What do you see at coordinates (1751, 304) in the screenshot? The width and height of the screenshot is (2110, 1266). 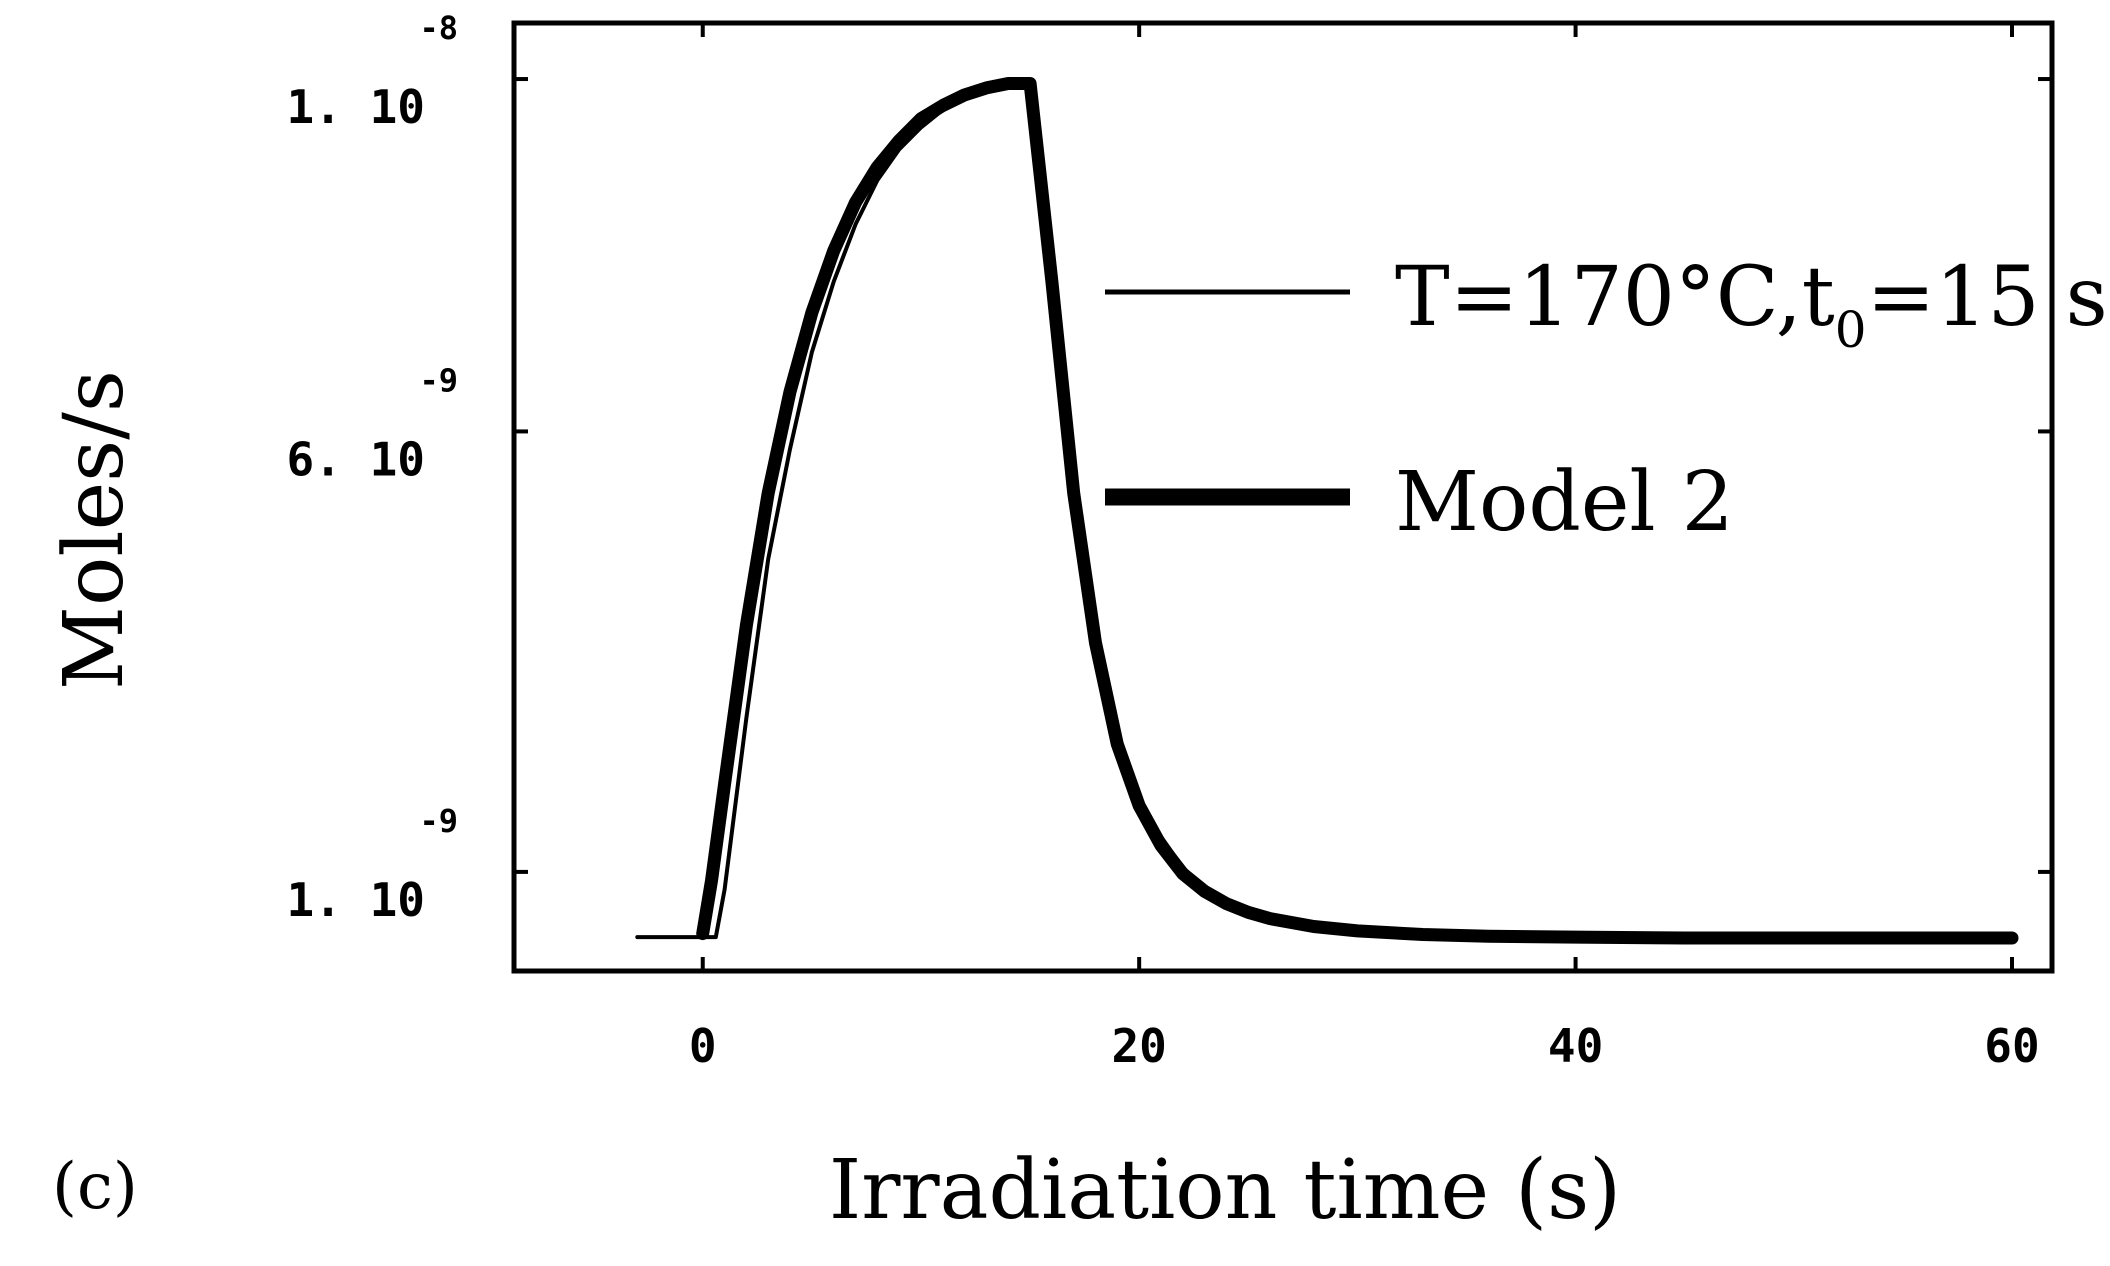 I see `legend-label-thin: T=170°C,t0=15 s` at bounding box center [1751, 304].